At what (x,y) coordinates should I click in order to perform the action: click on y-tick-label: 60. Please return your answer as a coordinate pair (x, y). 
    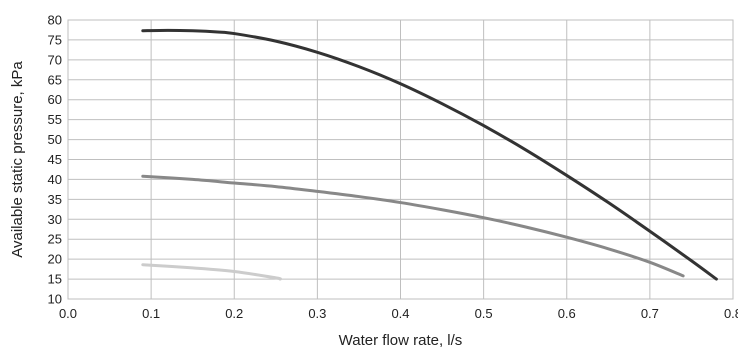
    Looking at the image, I should click on (55, 99).